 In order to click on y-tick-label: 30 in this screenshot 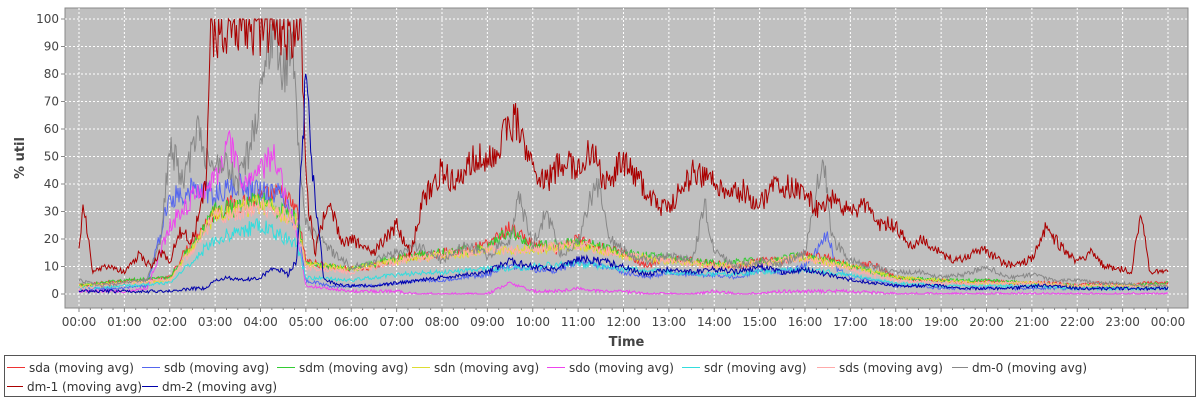, I will do `click(51, 212)`.